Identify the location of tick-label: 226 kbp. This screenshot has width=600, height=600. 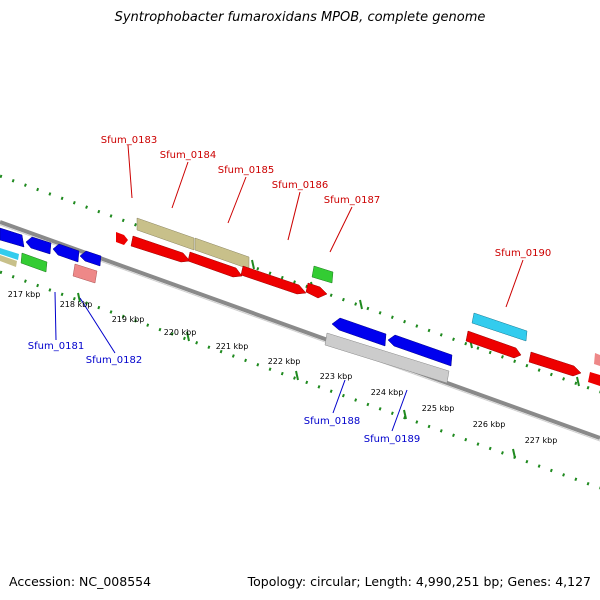
(489, 424).